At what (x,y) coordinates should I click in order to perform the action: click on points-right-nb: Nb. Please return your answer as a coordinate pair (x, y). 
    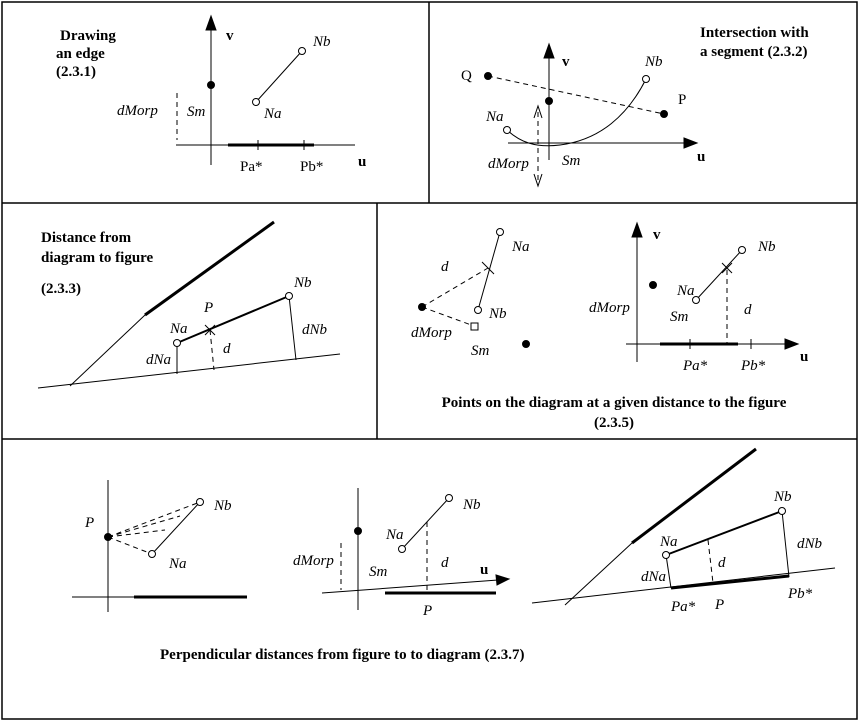
    Looking at the image, I should click on (766, 247).